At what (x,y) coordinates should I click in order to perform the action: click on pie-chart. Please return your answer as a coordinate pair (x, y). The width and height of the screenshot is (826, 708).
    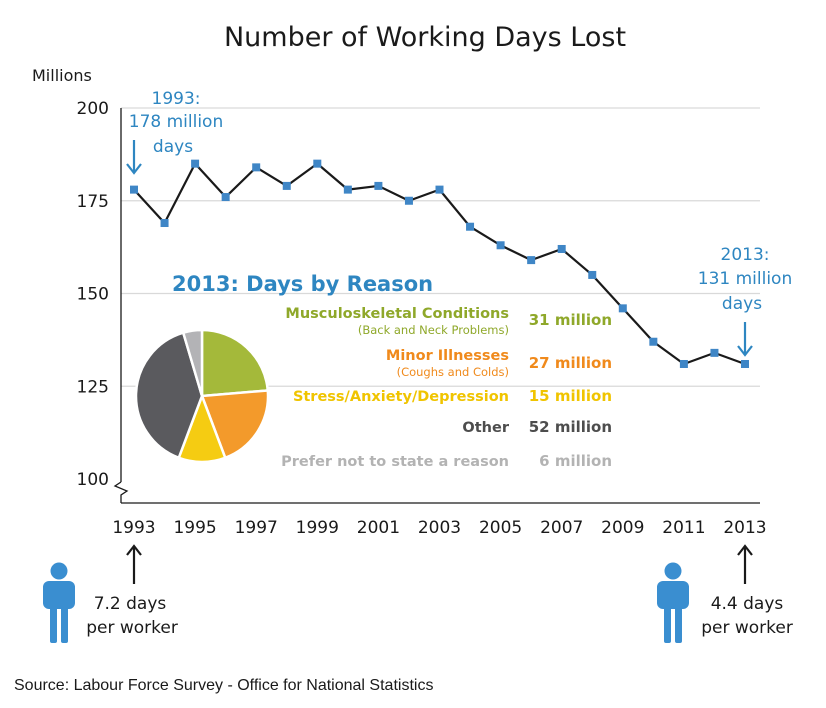
    Looking at the image, I should click on (202, 396).